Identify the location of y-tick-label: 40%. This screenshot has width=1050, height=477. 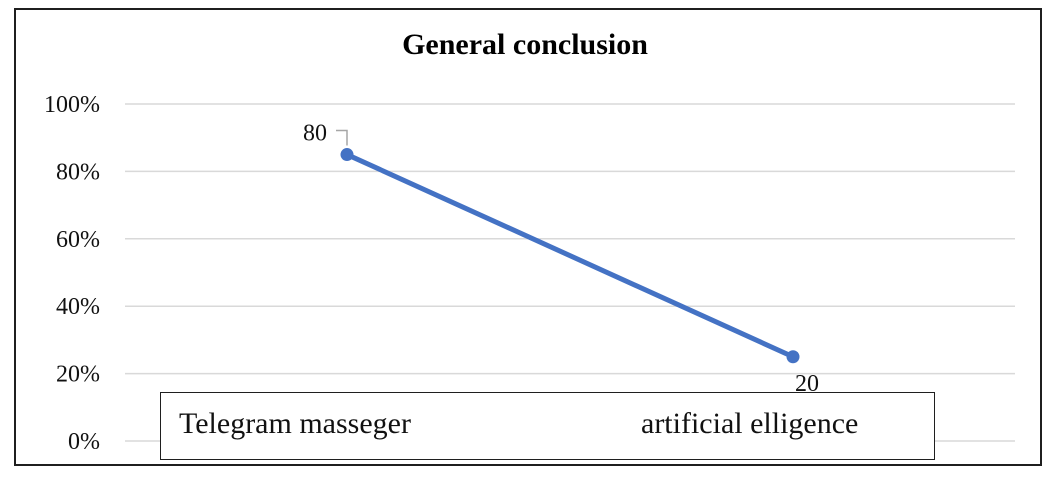
(78, 307).